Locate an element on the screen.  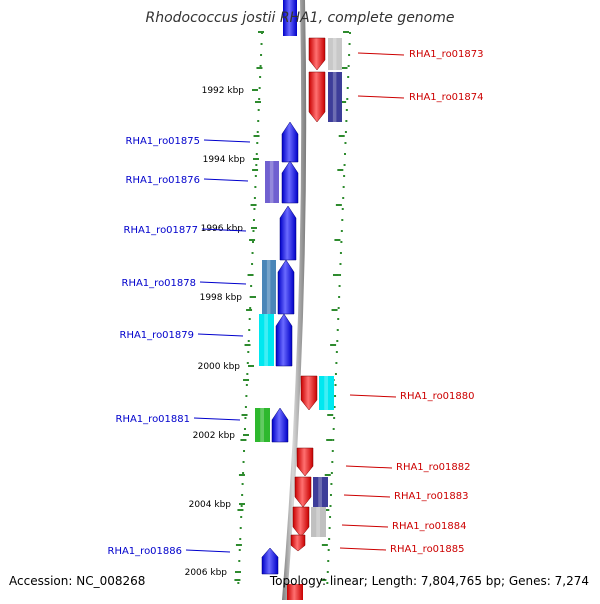
gene-label: RHA1_ro01880 is located at coordinates (437, 396).